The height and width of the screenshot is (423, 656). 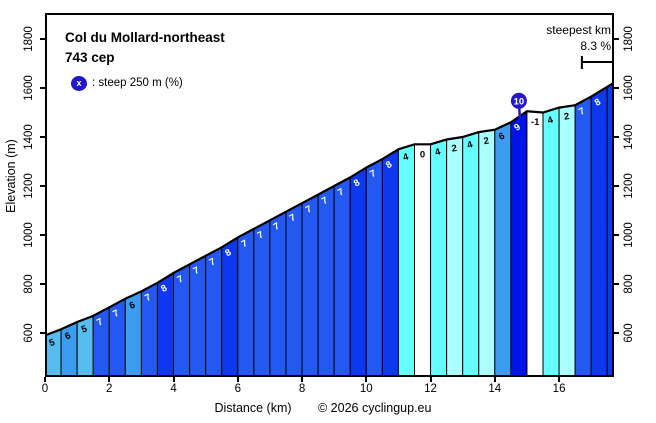 I want to click on y-tick-label: 600, so click(x=29, y=333).